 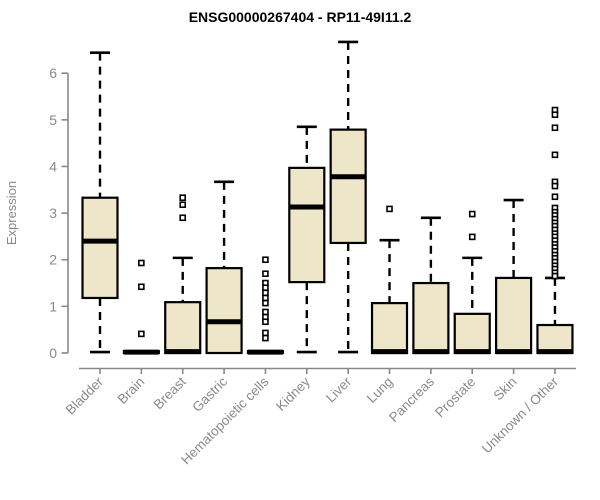 What do you see at coordinates (520, 415) in the screenshot?
I see `x-tick-label: Unknown / Other` at bounding box center [520, 415].